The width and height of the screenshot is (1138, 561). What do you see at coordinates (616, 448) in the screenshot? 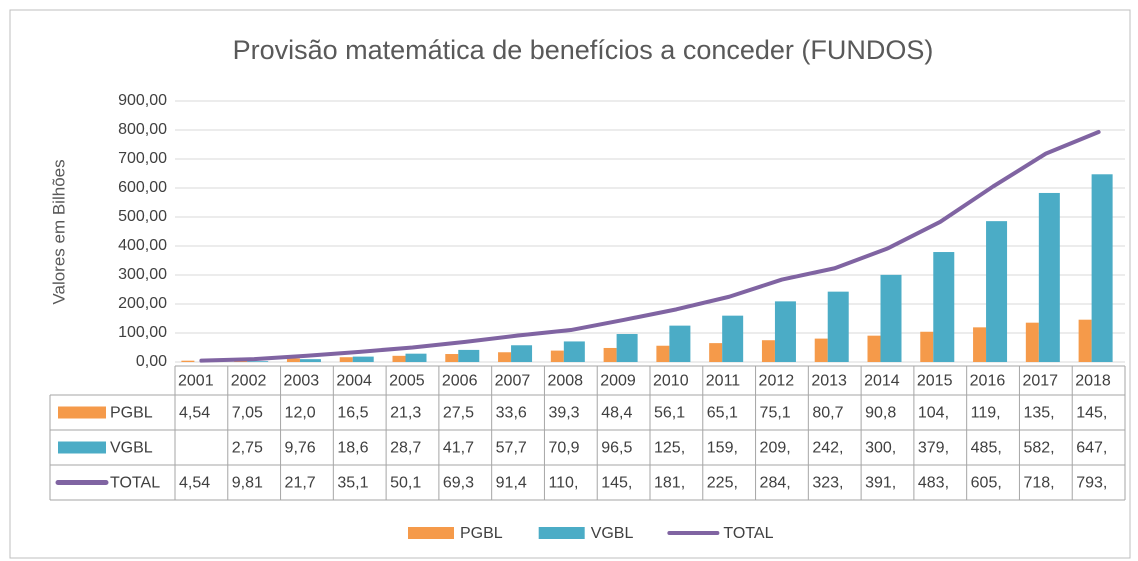
I see `table-value: 96,5` at bounding box center [616, 448].